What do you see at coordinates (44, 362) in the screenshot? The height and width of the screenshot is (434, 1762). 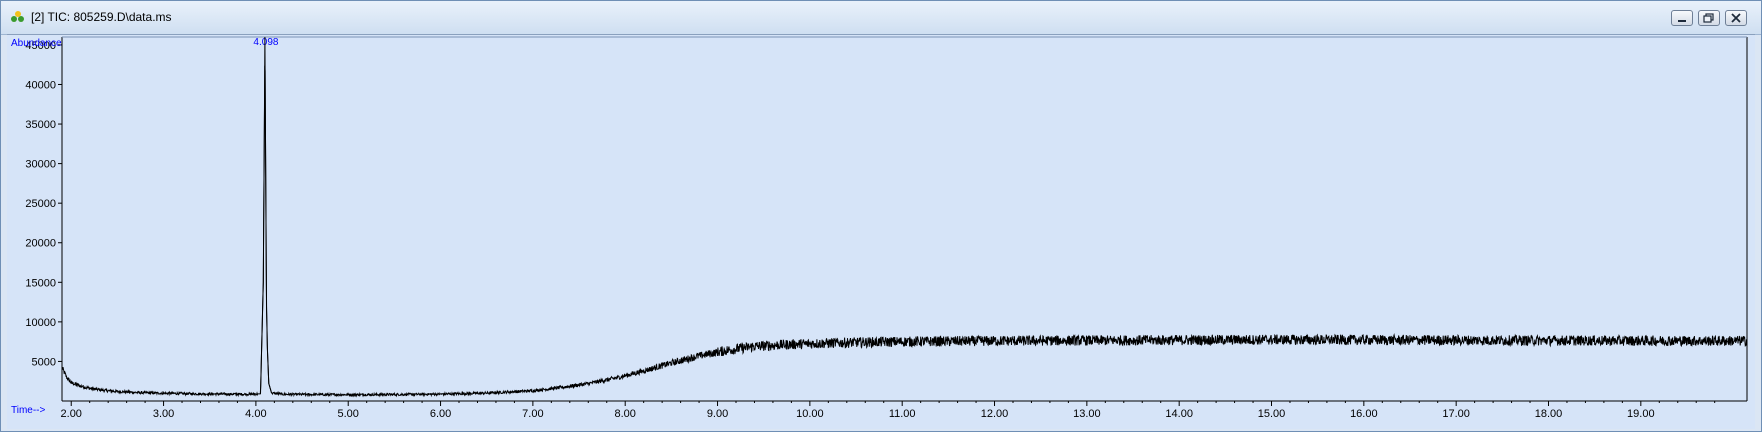 I see `y-tick-label: 5000` at bounding box center [44, 362].